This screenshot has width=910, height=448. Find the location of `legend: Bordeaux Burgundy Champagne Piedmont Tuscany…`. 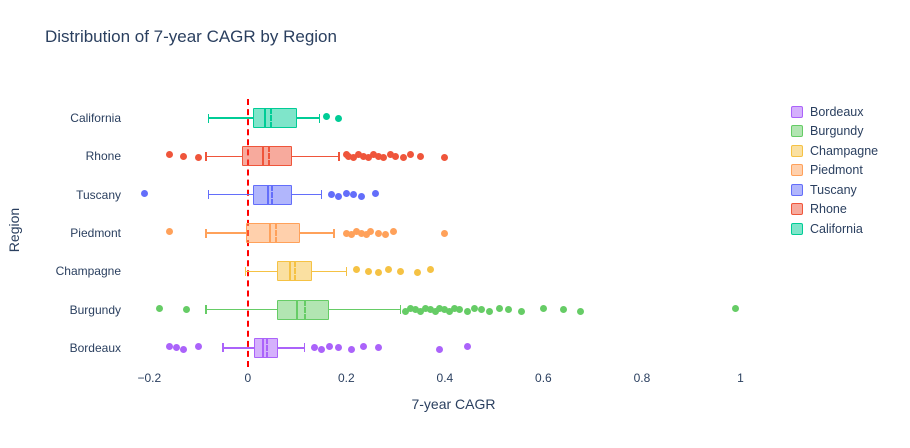

legend: Bordeaux Burgundy Champagne Piedmont Tuscany… is located at coordinates (834, 170).